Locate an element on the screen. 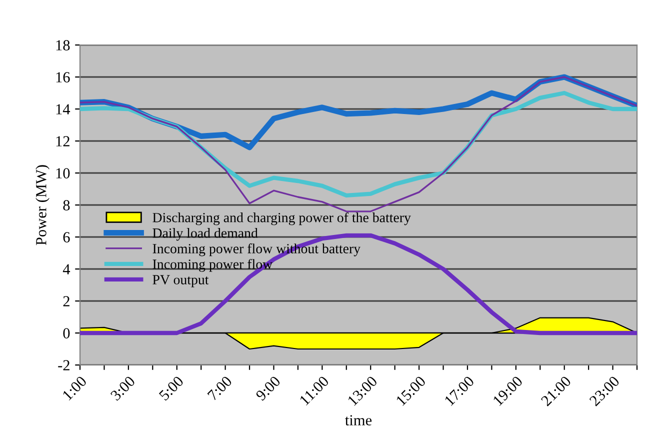 The image size is (654, 434). legend-label: PV output is located at coordinates (180, 281).